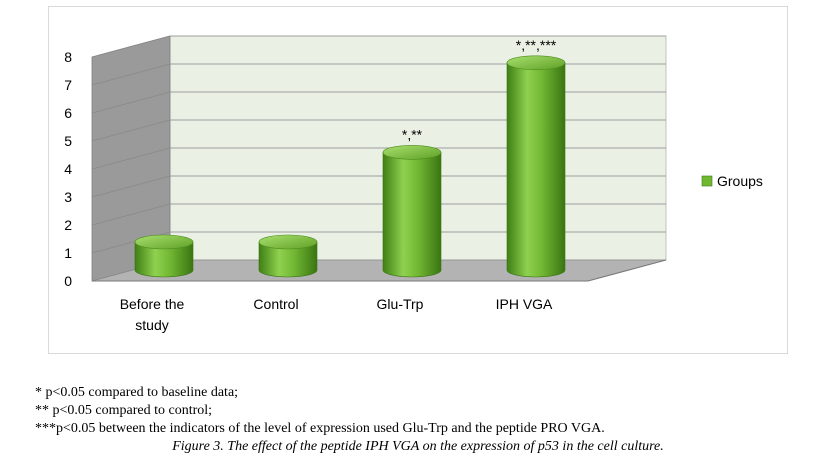 The width and height of the screenshot is (836, 470). What do you see at coordinates (400, 304) in the screenshot?
I see `x-category-label: Glu-Trp` at bounding box center [400, 304].